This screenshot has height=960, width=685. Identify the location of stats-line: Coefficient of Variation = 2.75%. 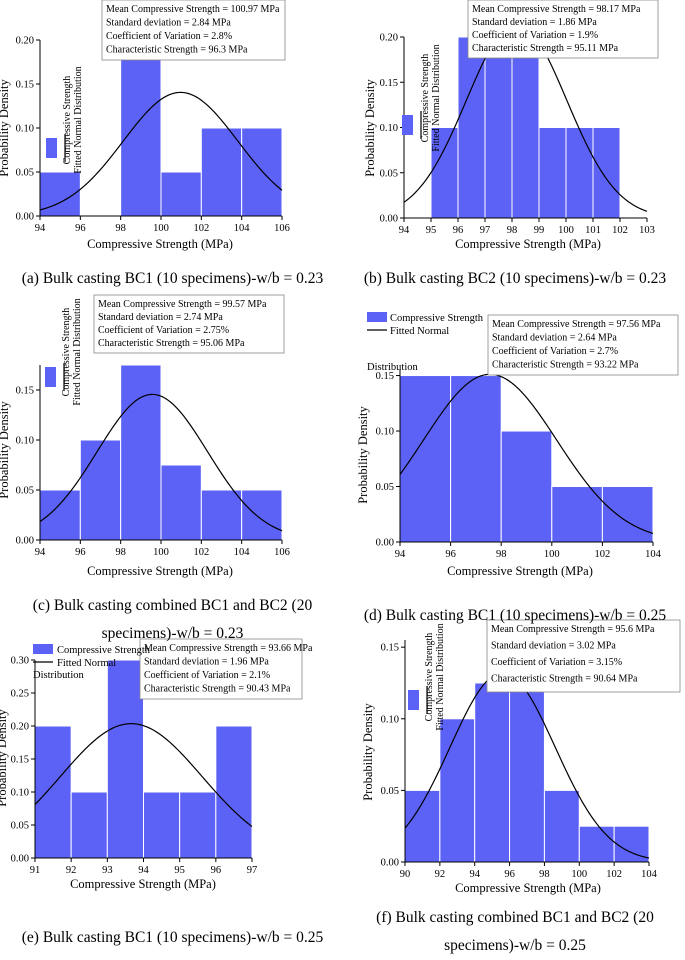
(163, 330).